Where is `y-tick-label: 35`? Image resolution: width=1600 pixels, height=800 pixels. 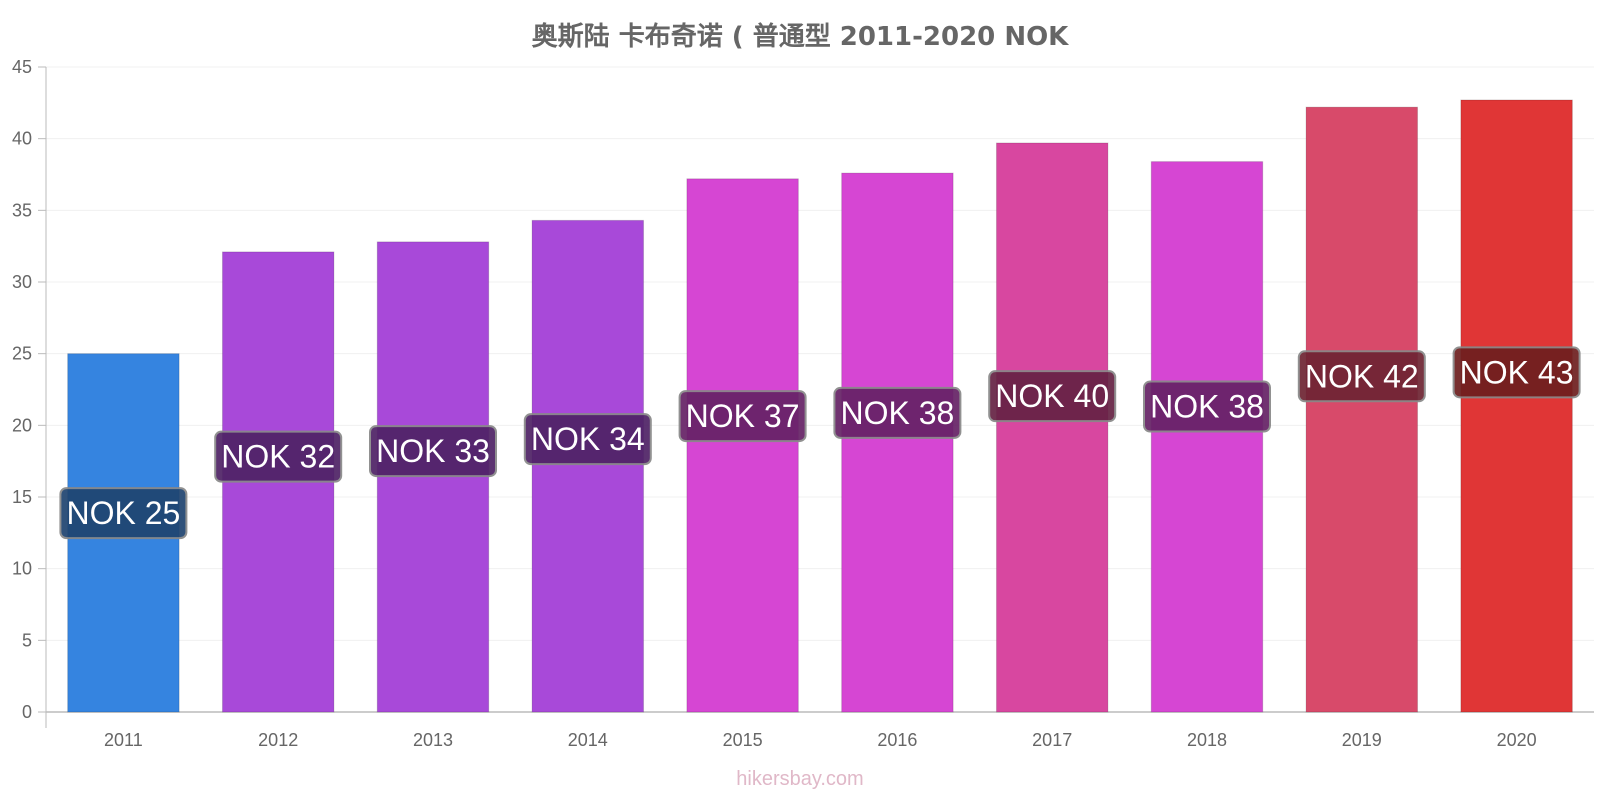
y-tick-label: 35 is located at coordinates (22, 210).